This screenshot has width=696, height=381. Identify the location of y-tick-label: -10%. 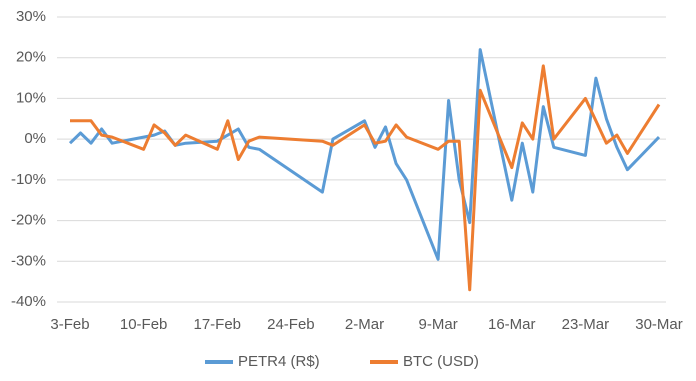
(28, 179).